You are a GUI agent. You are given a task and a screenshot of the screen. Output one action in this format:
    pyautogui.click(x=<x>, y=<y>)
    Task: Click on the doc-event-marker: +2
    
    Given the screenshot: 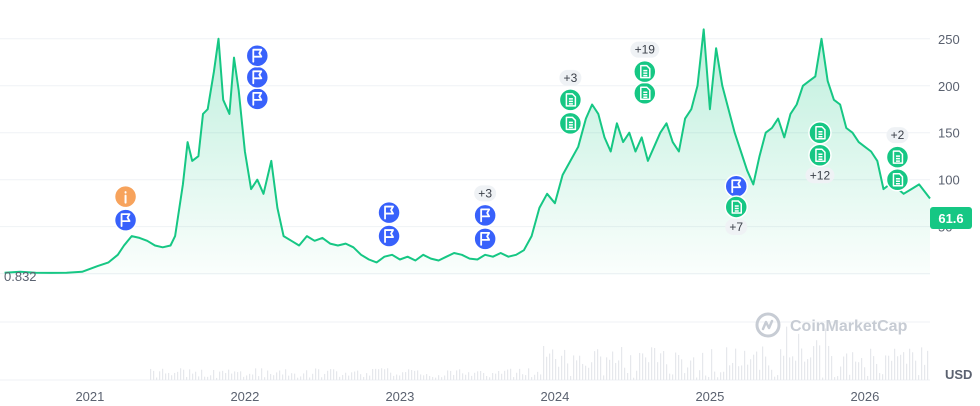 What is the action you would take?
    pyautogui.click(x=897, y=148)
    